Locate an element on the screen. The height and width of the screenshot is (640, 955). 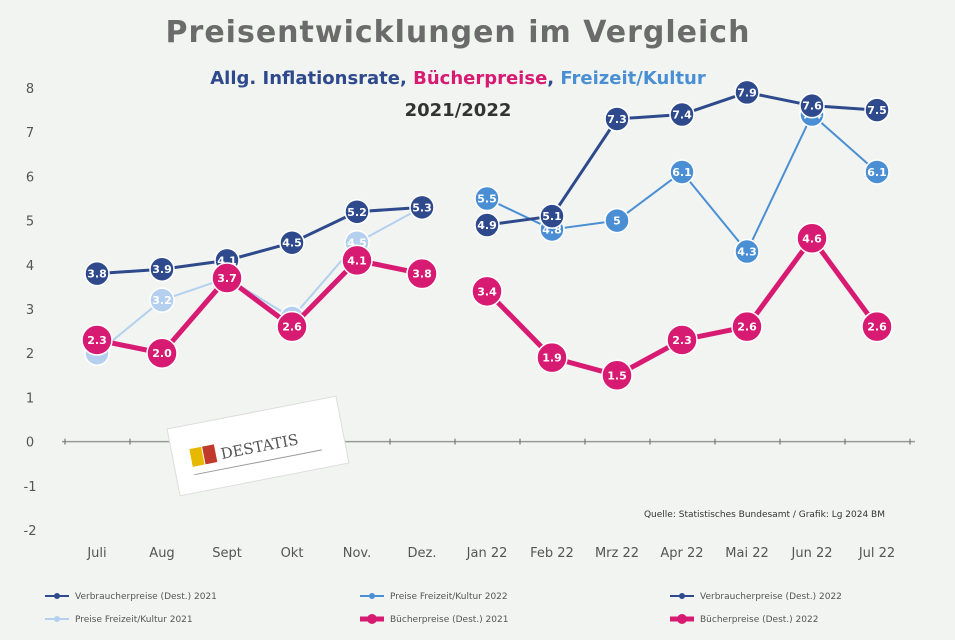
data-label: 3.8 is located at coordinates (422, 274).